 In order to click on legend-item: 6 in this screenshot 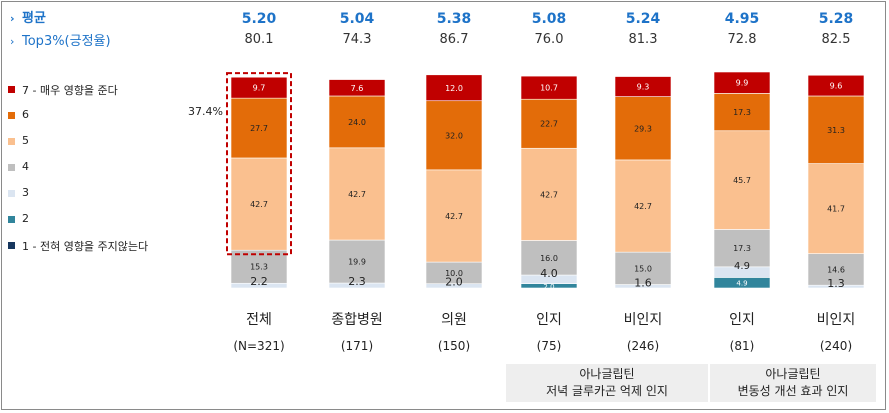, I will do `click(108, 116)`.